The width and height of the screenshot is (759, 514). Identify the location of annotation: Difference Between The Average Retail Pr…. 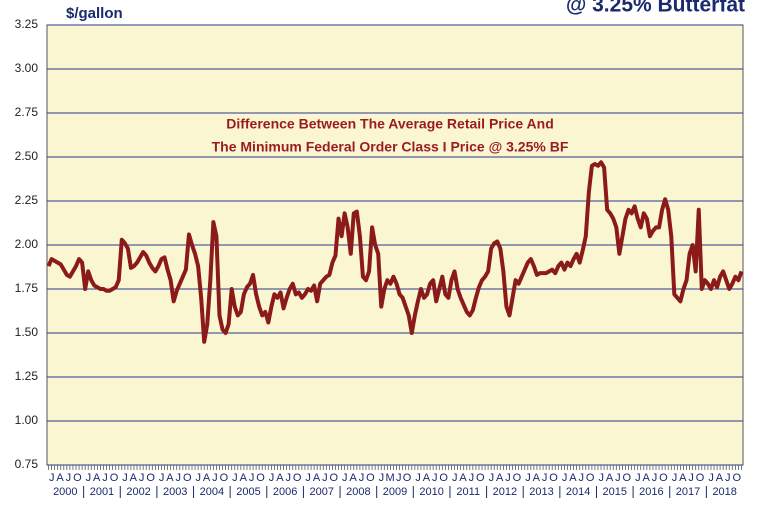
(390, 124).